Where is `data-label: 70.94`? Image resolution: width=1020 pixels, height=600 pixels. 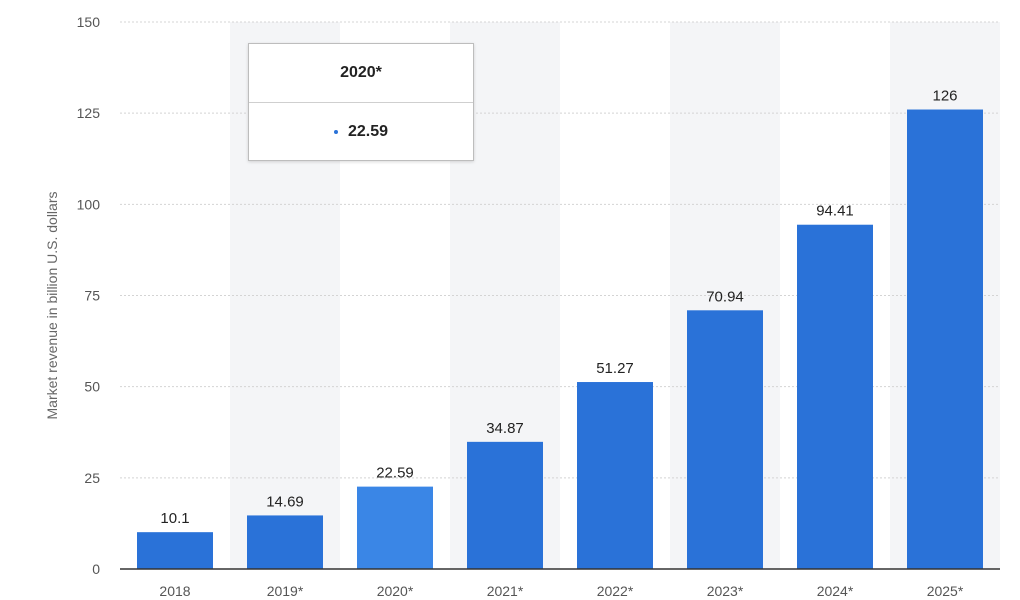
data-label: 70.94 is located at coordinates (725, 296).